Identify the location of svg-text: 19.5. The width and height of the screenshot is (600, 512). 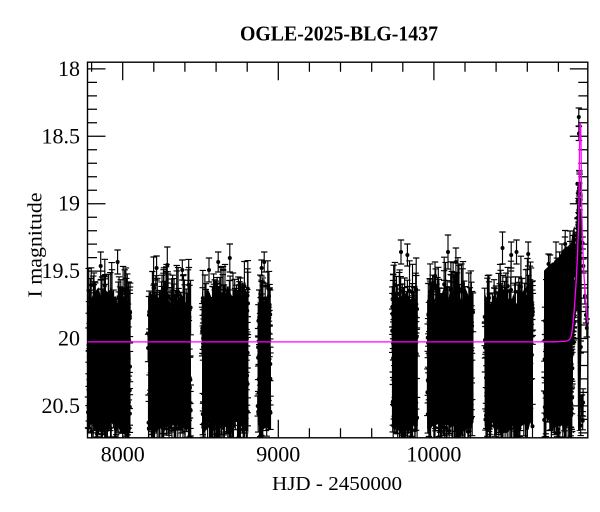
(61, 270).